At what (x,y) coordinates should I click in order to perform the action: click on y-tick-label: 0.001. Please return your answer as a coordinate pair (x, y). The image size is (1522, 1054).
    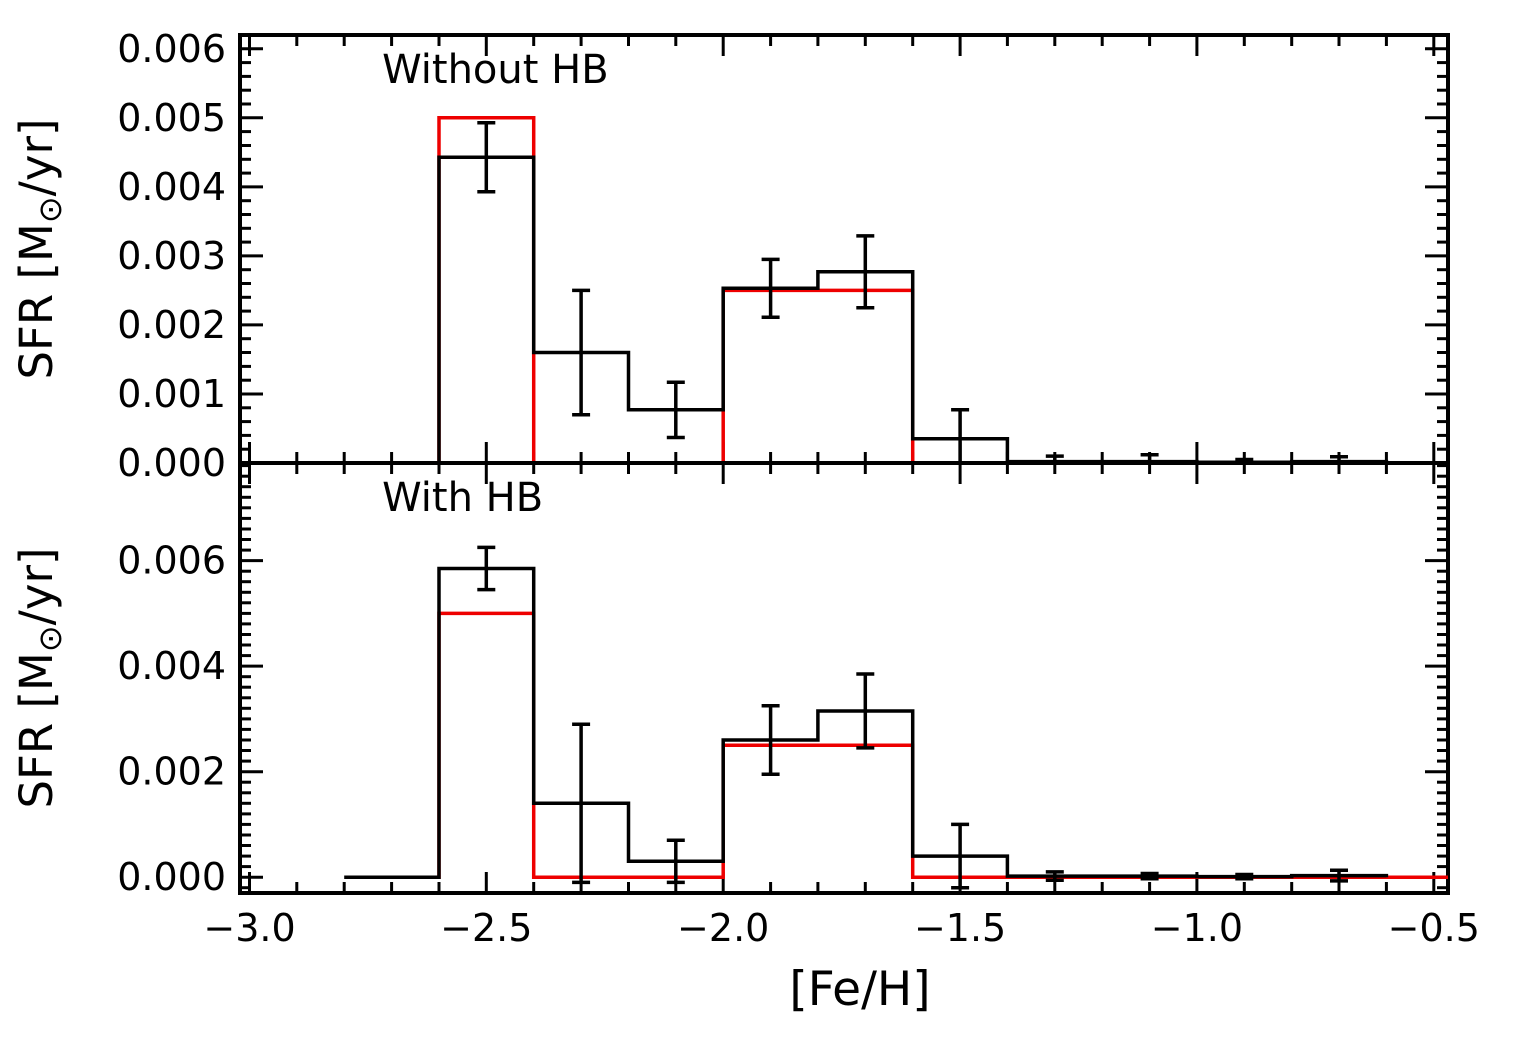
    Looking at the image, I should click on (171, 394).